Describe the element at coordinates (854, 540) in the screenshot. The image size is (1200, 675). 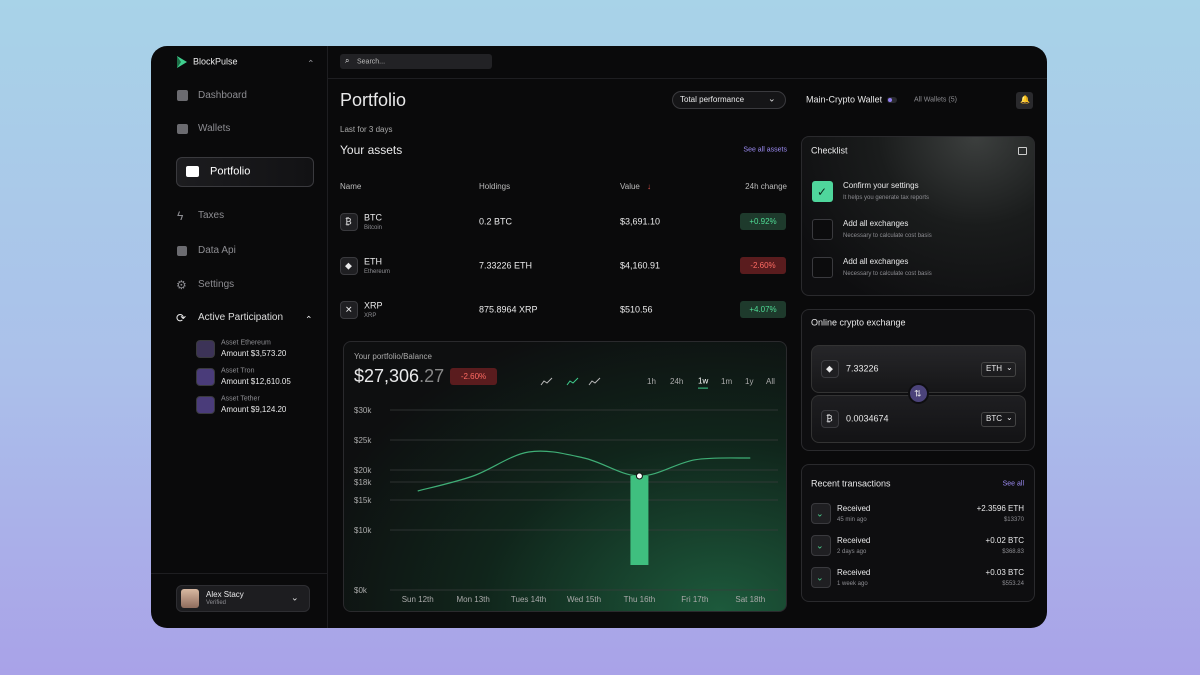
I see `tx-type: Received` at that location.